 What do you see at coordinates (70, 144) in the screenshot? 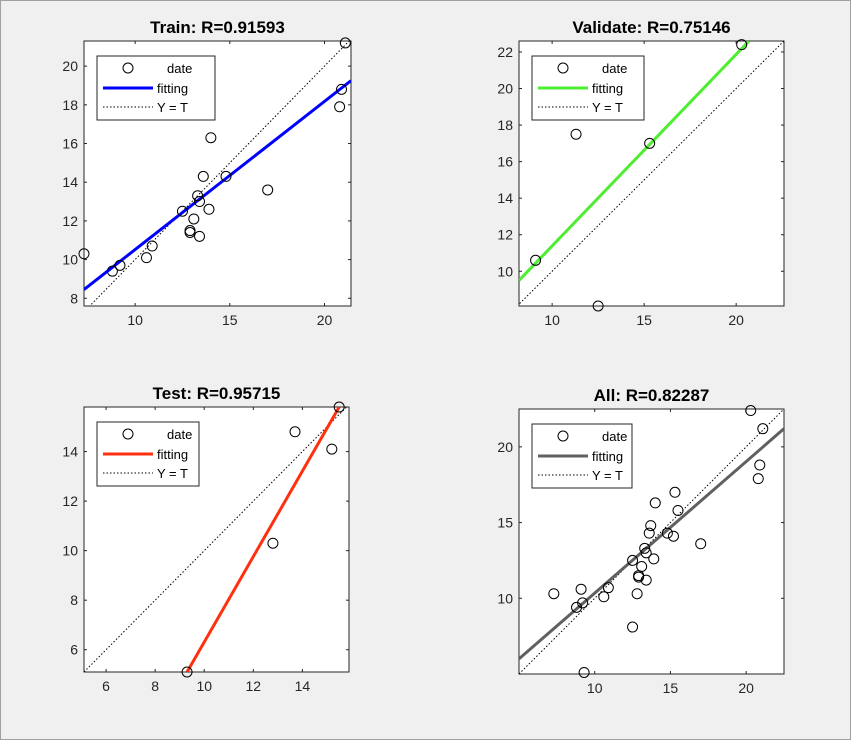
I see `y-tick-label: 16` at bounding box center [70, 144].